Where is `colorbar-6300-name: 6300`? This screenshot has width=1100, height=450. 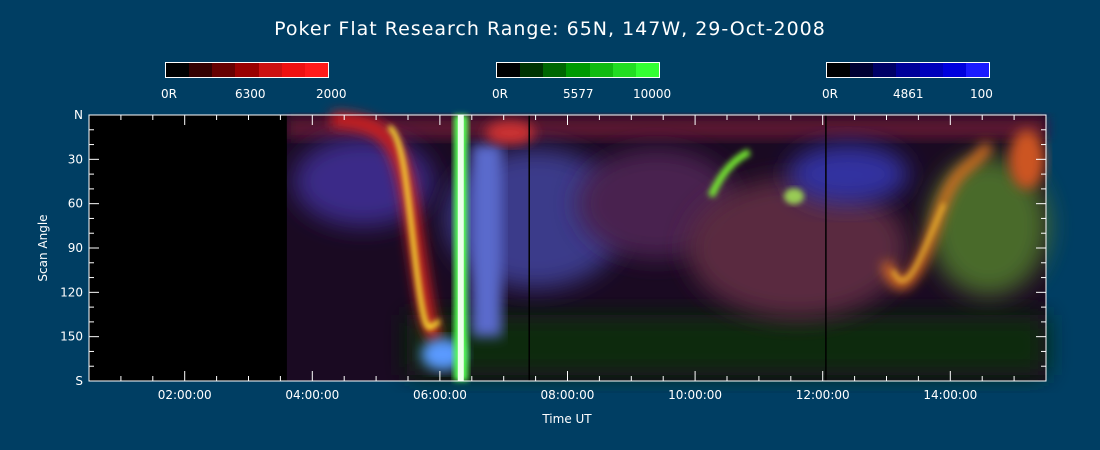
colorbar-6300-name: 6300 is located at coordinates (250, 94).